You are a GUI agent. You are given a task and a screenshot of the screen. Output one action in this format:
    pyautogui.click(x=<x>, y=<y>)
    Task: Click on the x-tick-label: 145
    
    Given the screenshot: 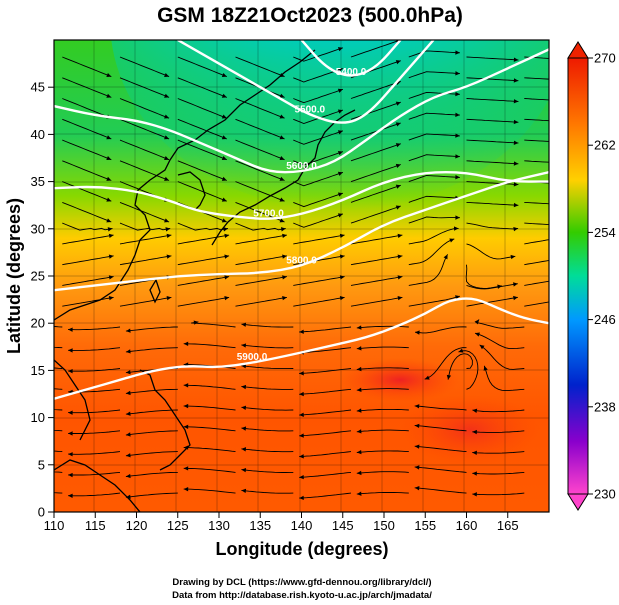 What is the action you would take?
    pyautogui.click(x=343, y=525)
    